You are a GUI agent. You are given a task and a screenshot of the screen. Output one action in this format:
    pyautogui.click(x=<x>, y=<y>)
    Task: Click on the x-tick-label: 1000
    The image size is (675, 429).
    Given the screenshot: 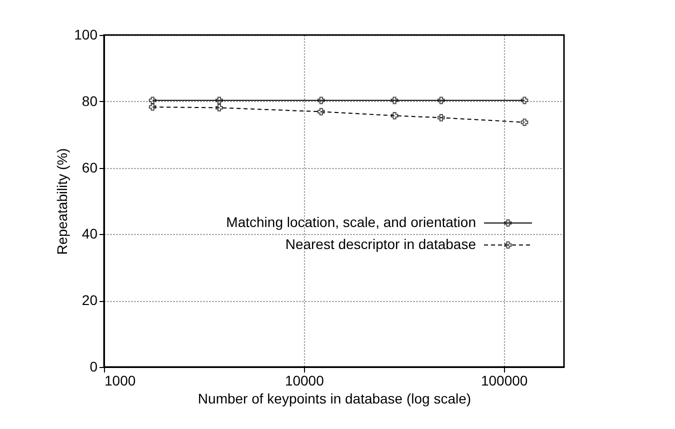 What is the action you would take?
    pyautogui.click(x=120, y=380)
    